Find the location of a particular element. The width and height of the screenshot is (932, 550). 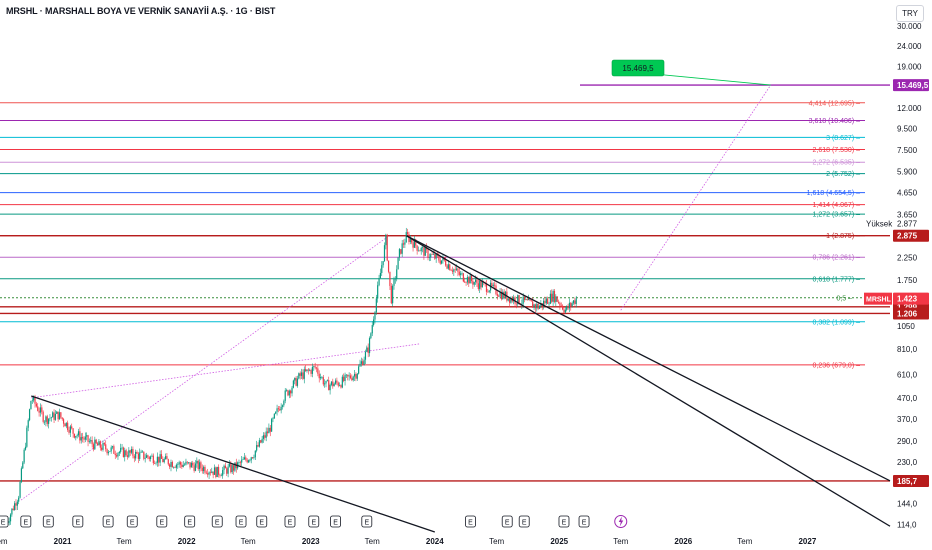

target-box is located at coordinates (638, 68).